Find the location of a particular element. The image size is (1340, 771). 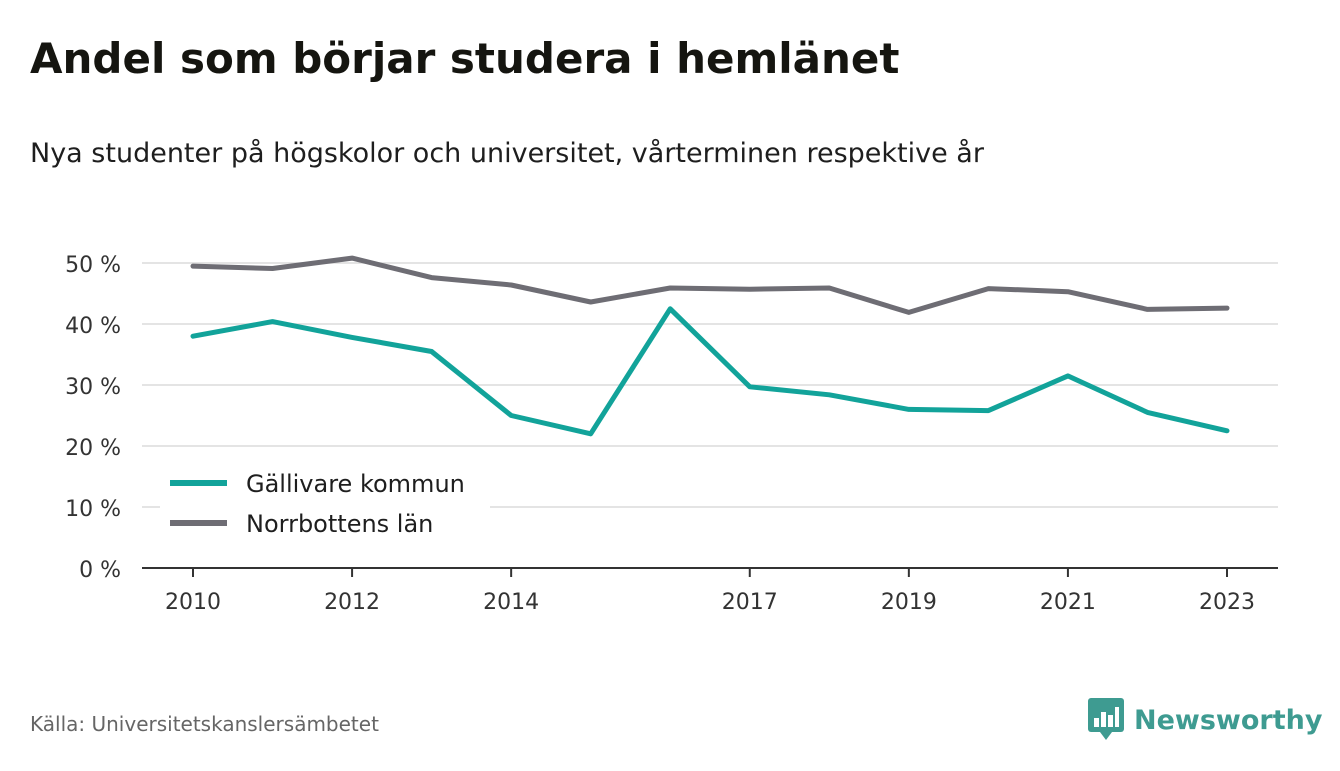

y-tick-label: 40 % is located at coordinates (93, 326).